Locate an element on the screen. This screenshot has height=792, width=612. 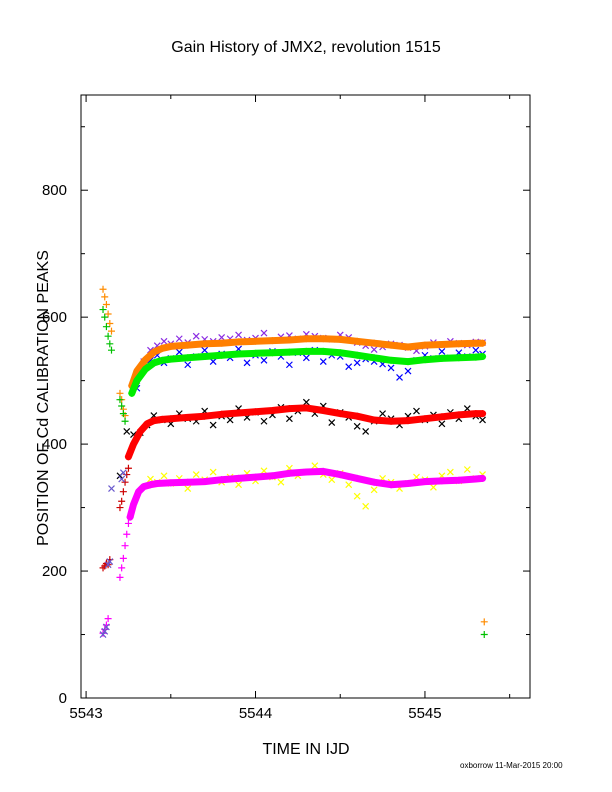
y-tick-label: 0 is located at coordinates (63, 698).